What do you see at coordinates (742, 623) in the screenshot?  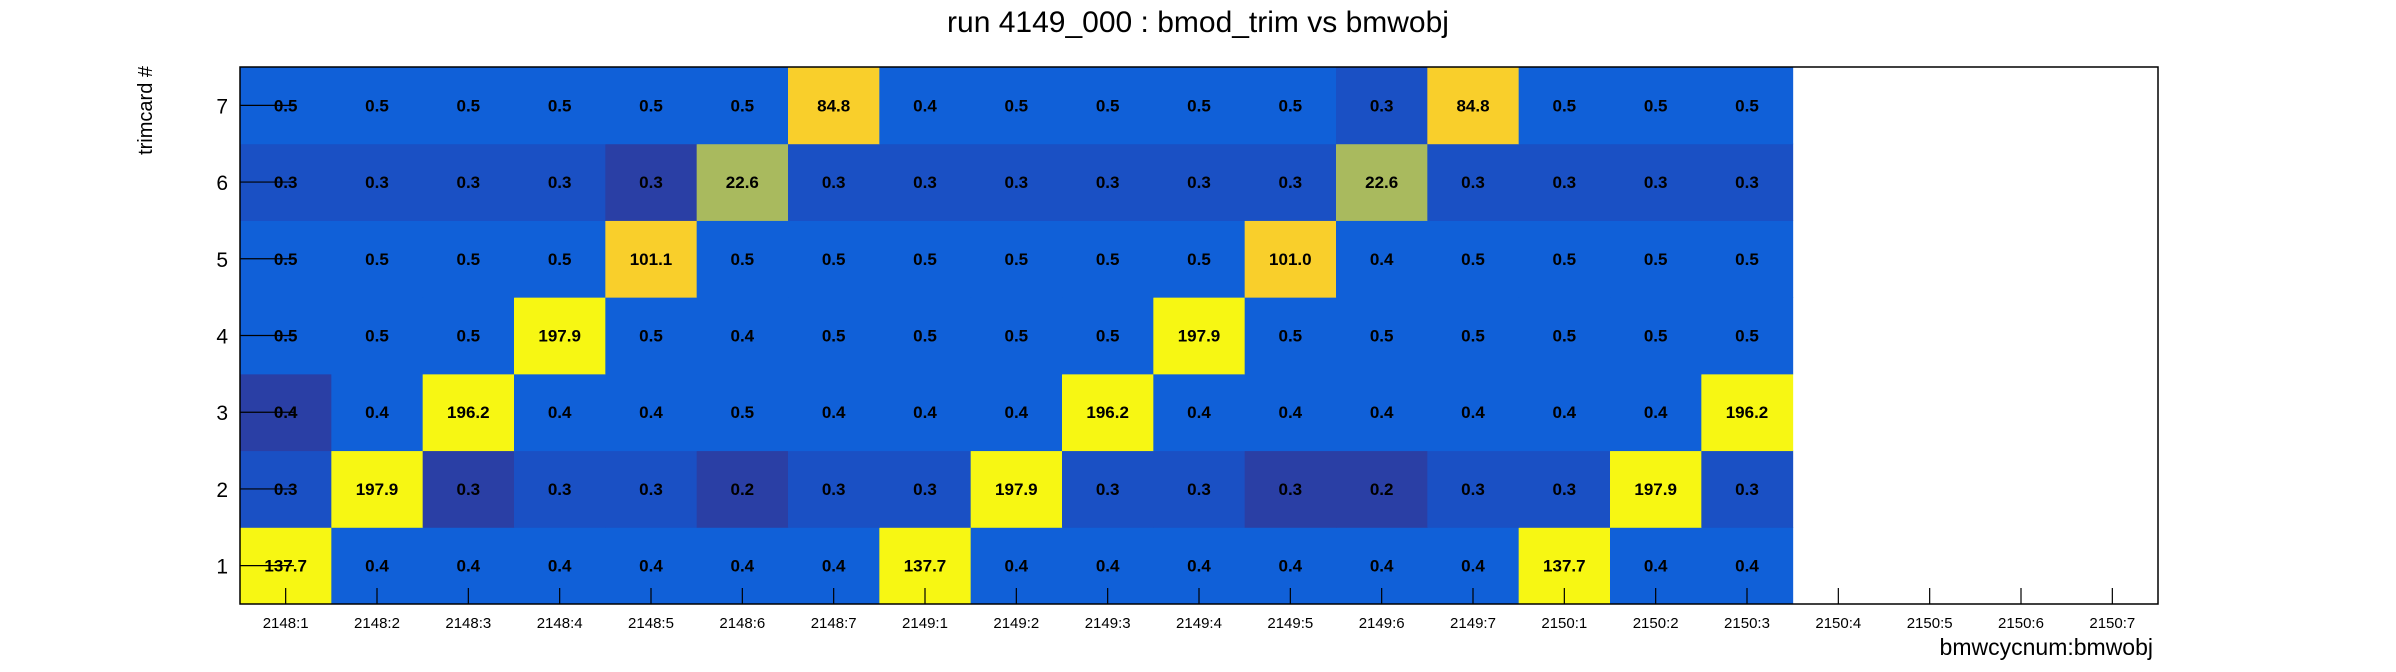 I see `x-tick-label: 2148:6` at bounding box center [742, 623].